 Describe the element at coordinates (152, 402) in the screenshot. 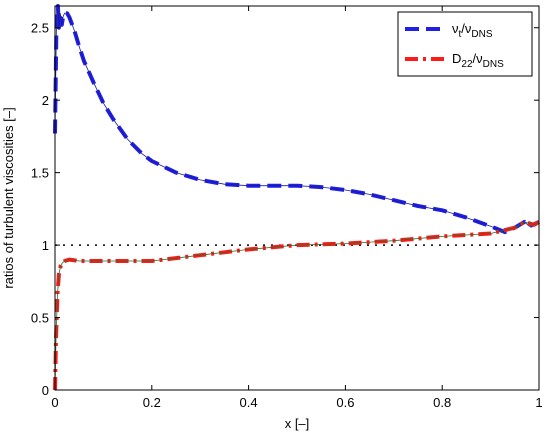

I see `x-tick-label: 0.2` at that location.